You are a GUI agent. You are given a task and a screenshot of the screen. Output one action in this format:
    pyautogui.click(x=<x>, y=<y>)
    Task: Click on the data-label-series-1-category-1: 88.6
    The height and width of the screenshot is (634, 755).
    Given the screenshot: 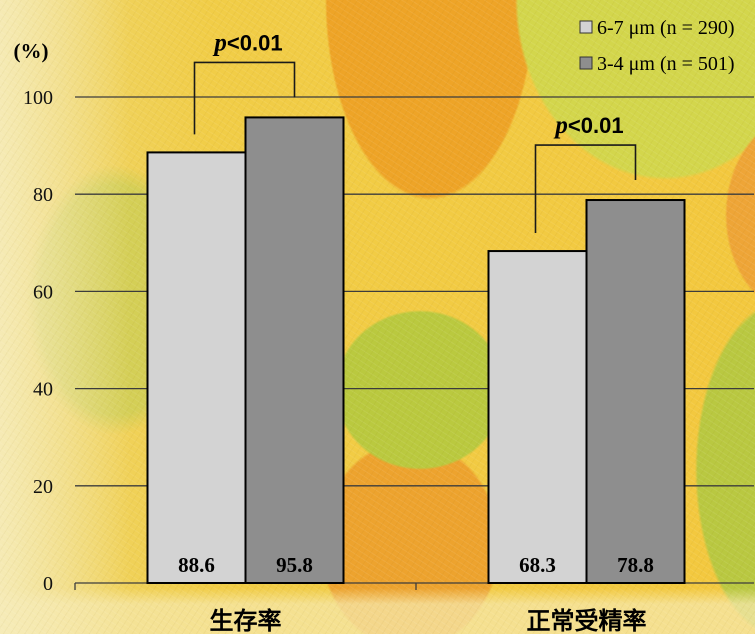 What is the action you would take?
    pyautogui.click(x=196, y=565)
    